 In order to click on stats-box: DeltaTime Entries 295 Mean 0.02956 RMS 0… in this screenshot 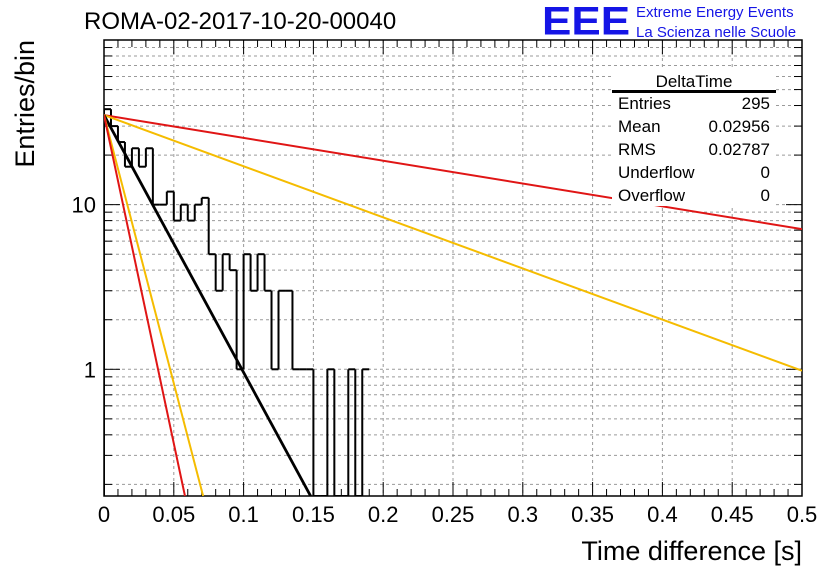, I will do `click(694, 137)`.